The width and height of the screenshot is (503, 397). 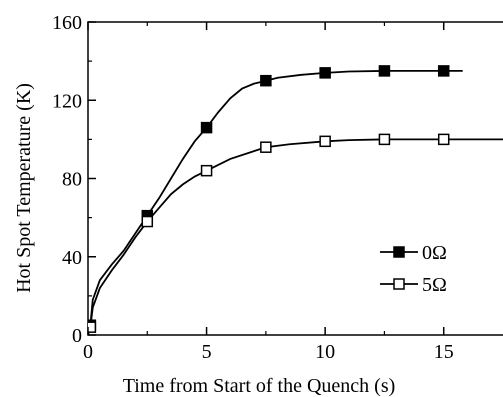 What do you see at coordinates (434, 253) in the screenshot?
I see `legend-label: 0Ω` at bounding box center [434, 253].